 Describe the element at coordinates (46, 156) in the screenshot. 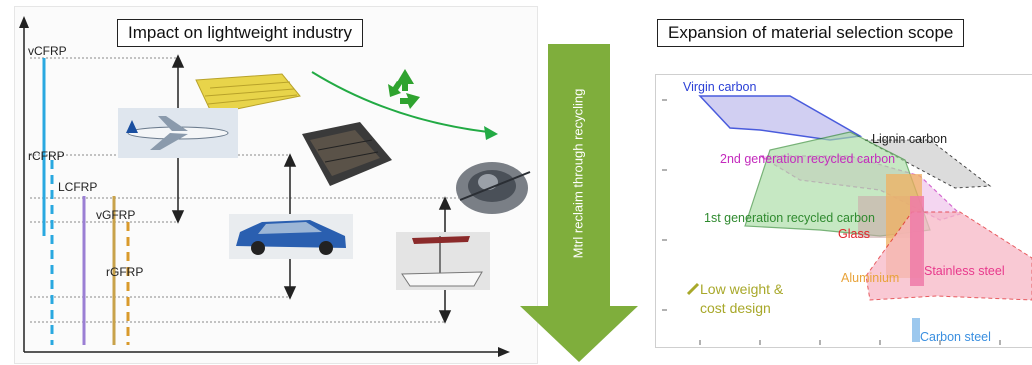

I see `level-label-rcfrp: rCFRP` at that location.